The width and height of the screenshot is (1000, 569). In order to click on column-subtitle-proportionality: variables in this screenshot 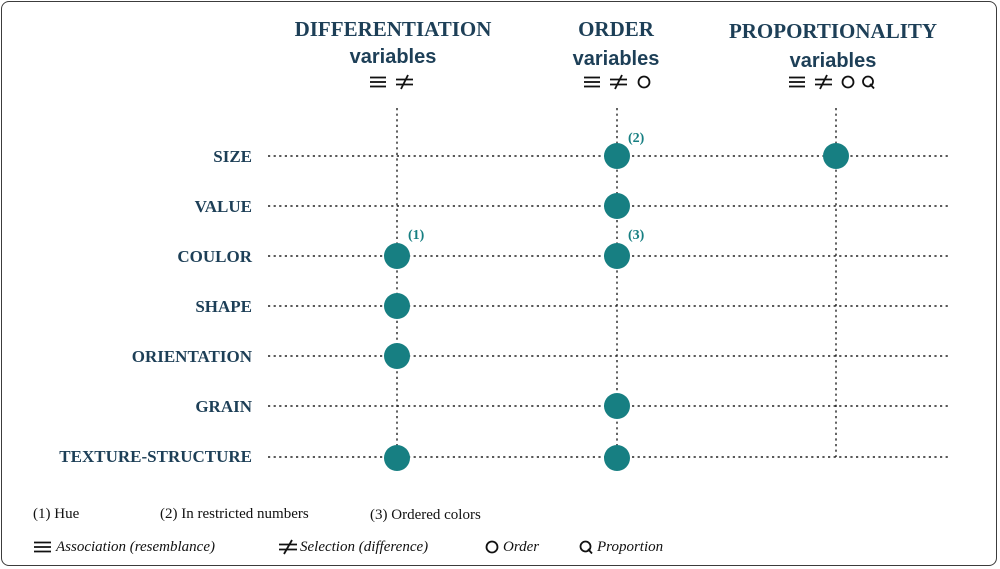, I will do `click(833, 61)`.